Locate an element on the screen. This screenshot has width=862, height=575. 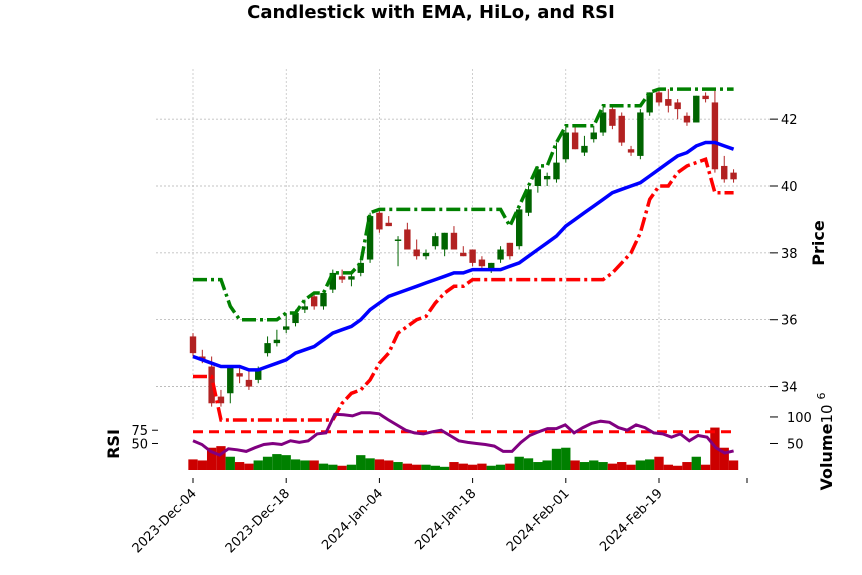
volume-multiplier-base: 10 is located at coordinates (827, 413).